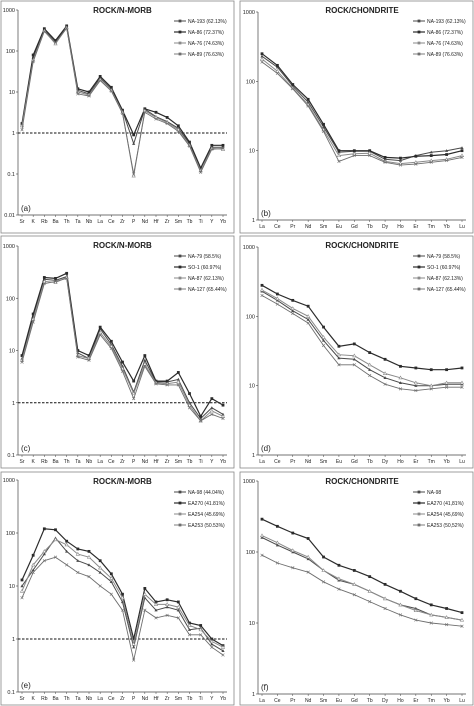 This screenshot has height=706, width=474. Describe the element at coordinates (9, 216) in the screenshot. I see `y-tick-label: 0.01` at that location.